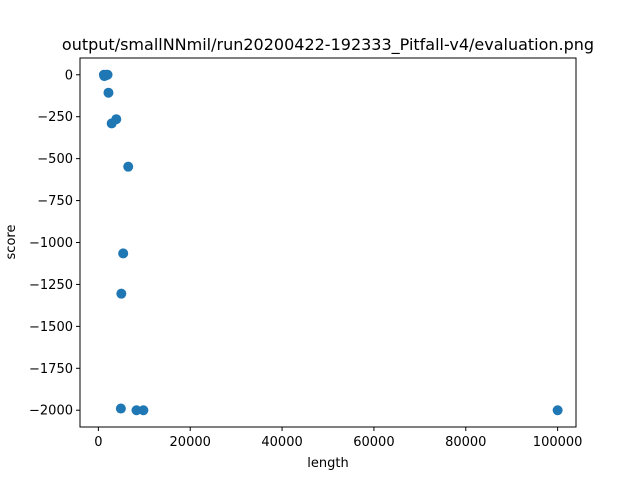 Image resolution: width=640 pixels, height=480 pixels. What do you see at coordinates (55, 201) in the screenshot?
I see `y-tick-label: −750` at bounding box center [55, 201].